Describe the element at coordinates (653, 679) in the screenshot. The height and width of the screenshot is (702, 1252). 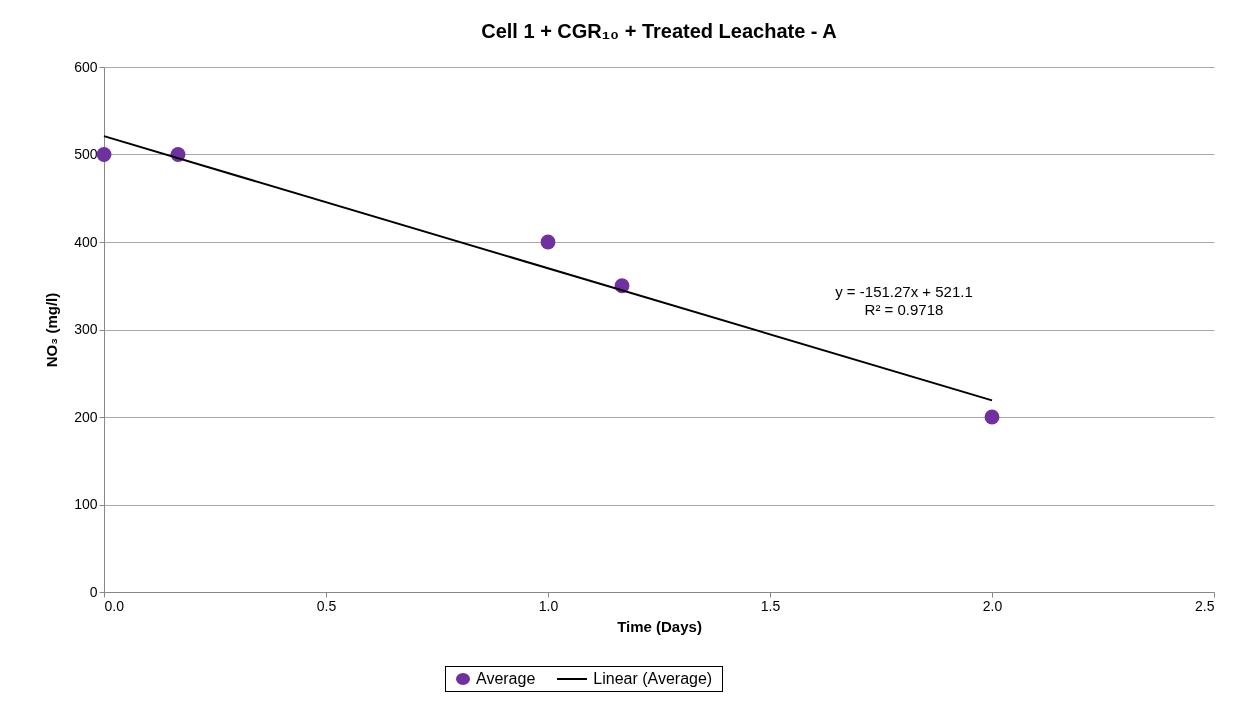
I see `legend-label: Linear (Average)` at that location.